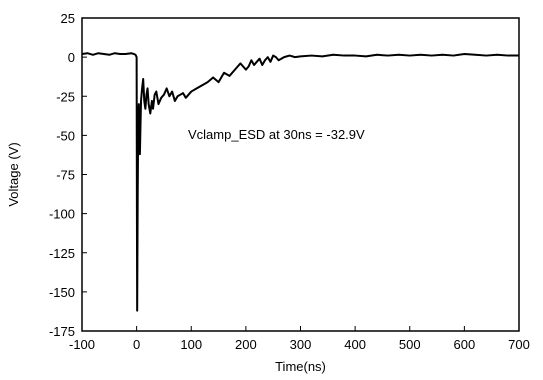 This screenshot has width=543, height=380. What do you see at coordinates (62, 214) in the screenshot?
I see `y-tick-label: -100` at bounding box center [62, 214].